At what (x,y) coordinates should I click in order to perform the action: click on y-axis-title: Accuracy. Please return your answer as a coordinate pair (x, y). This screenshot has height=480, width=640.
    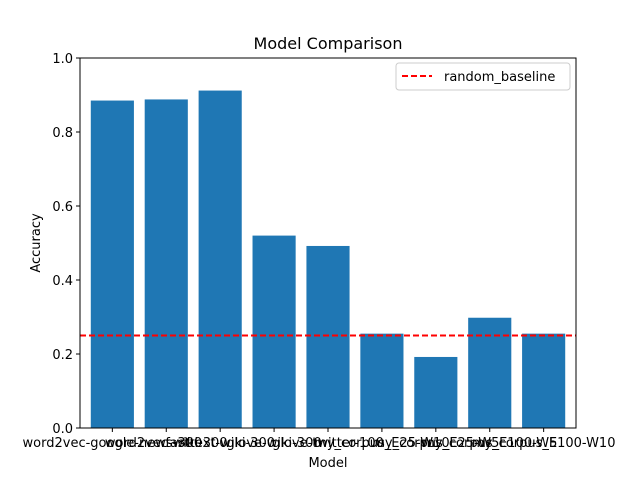
    Looking at the image, I should click on (36, 243).